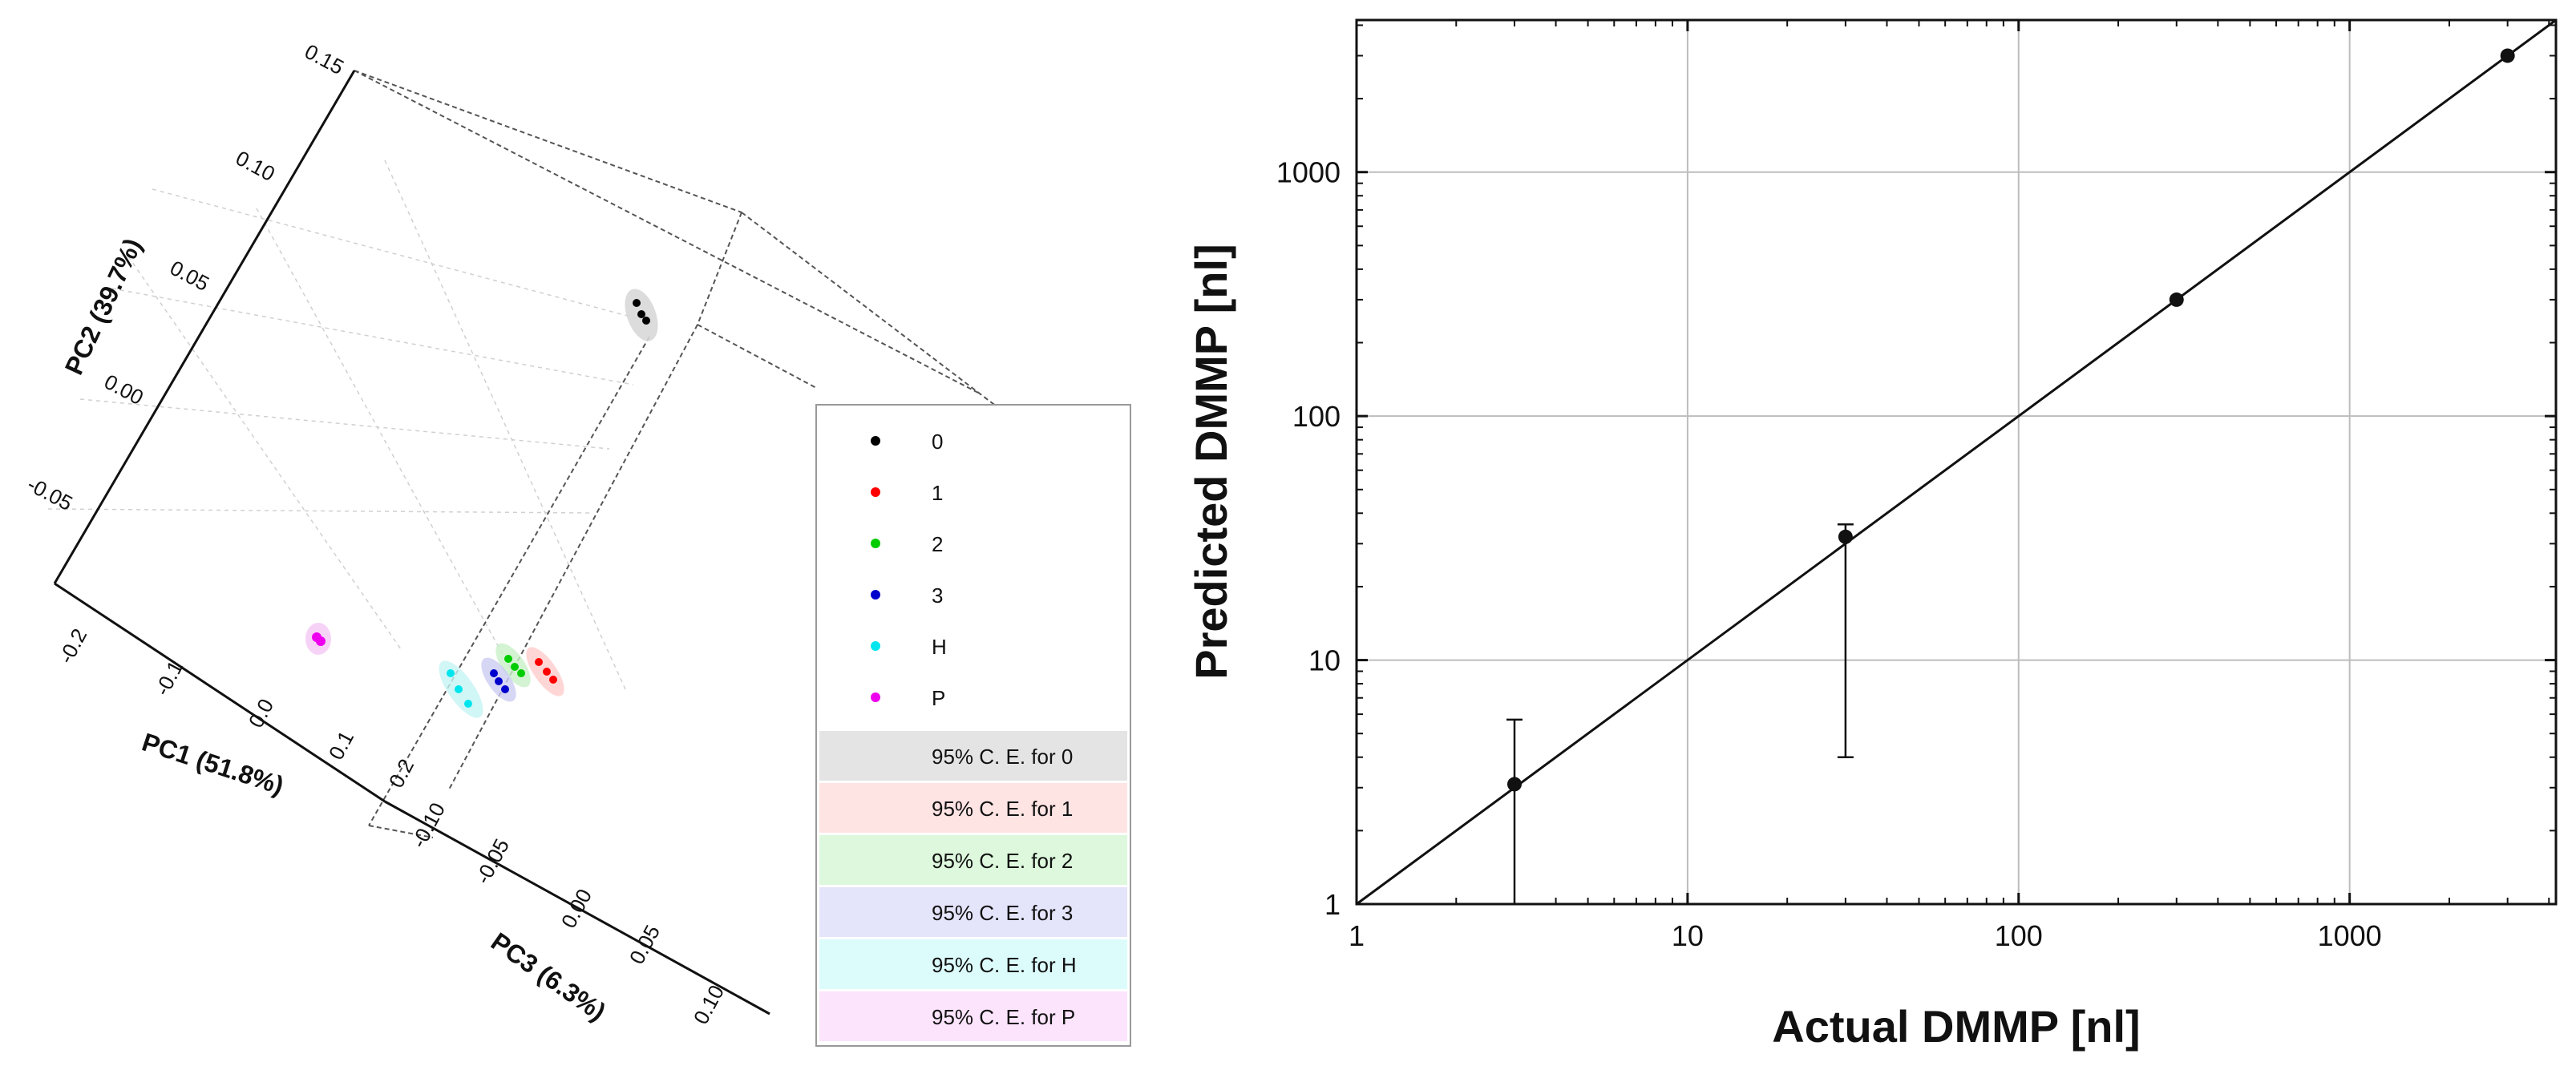 The image size is (2576, 1074). I want to click on y-tick-label: 10, so click(1324, 660).